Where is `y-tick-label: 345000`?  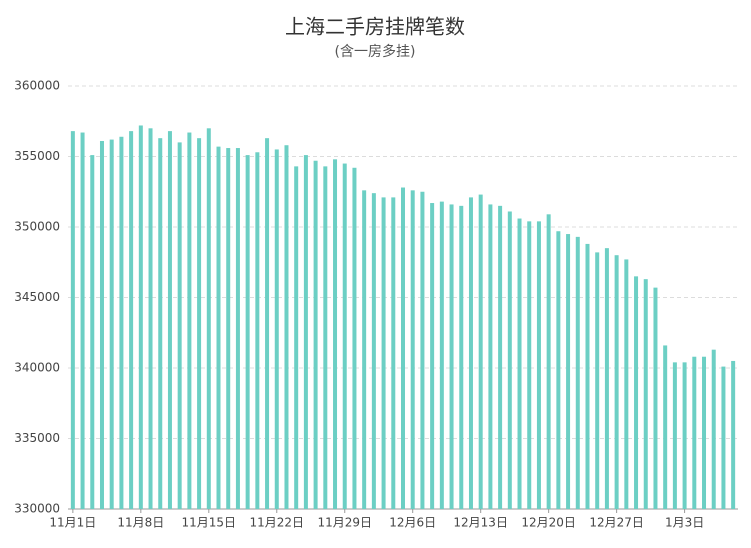 y-tick-label: 345000 is located at coordinates (37, 297).